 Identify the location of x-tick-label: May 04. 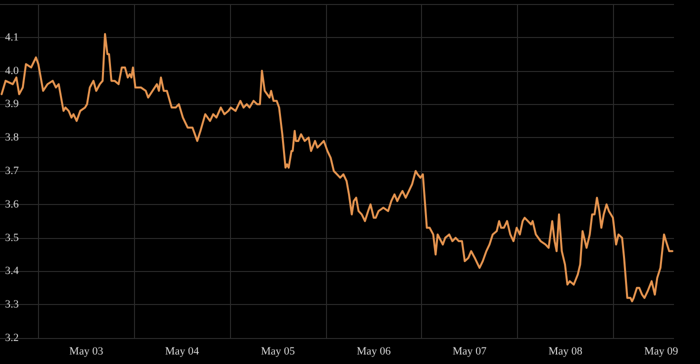
(182, 352).